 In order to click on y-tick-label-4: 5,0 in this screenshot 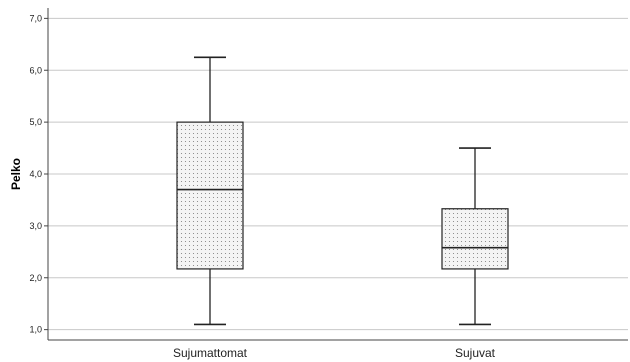, I will do `click(35, 122)`.